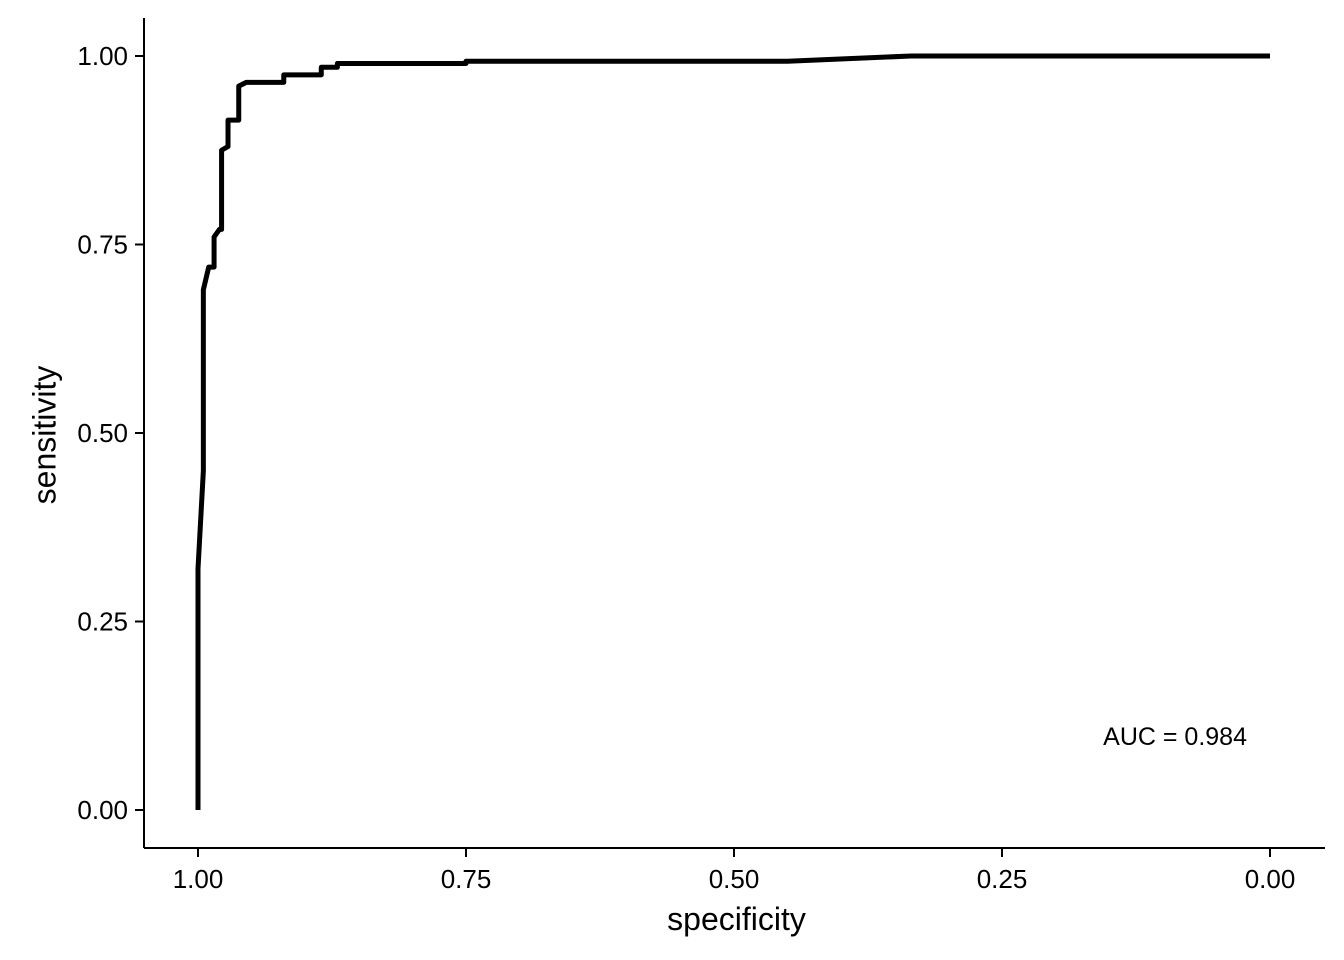 This screenshot has width=1344, height=960. I want to click on y-axis-title: sensitivity, so click(44, 435).